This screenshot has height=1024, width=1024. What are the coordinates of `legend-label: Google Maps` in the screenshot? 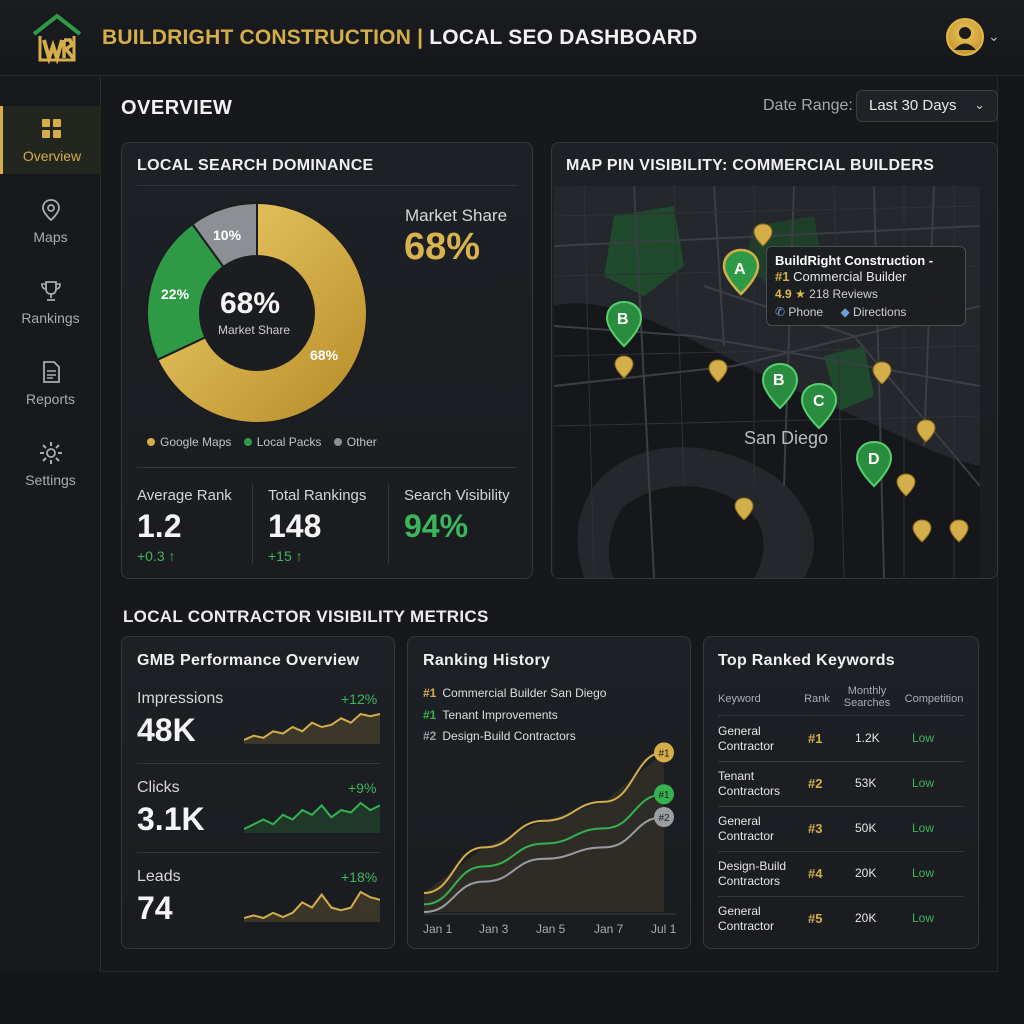 It's located at (196, 442).